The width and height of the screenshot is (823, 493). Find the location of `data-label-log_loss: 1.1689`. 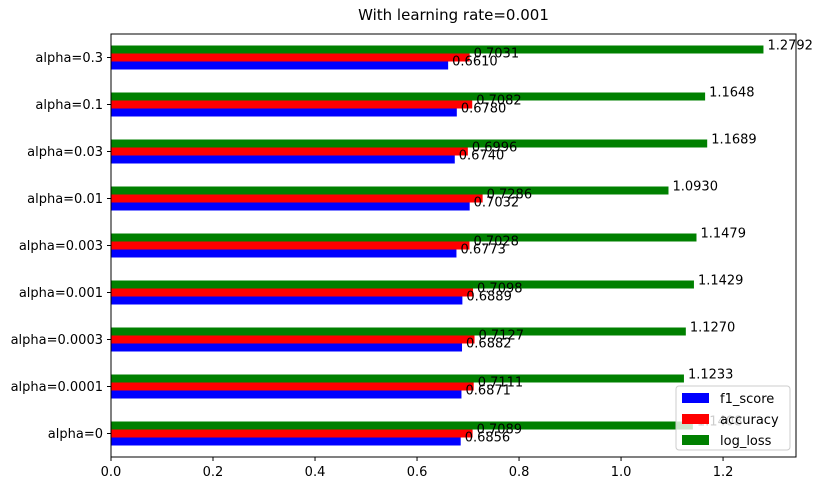

data-label-log_loss: 1.1689 is located at coordinates (734, 140).